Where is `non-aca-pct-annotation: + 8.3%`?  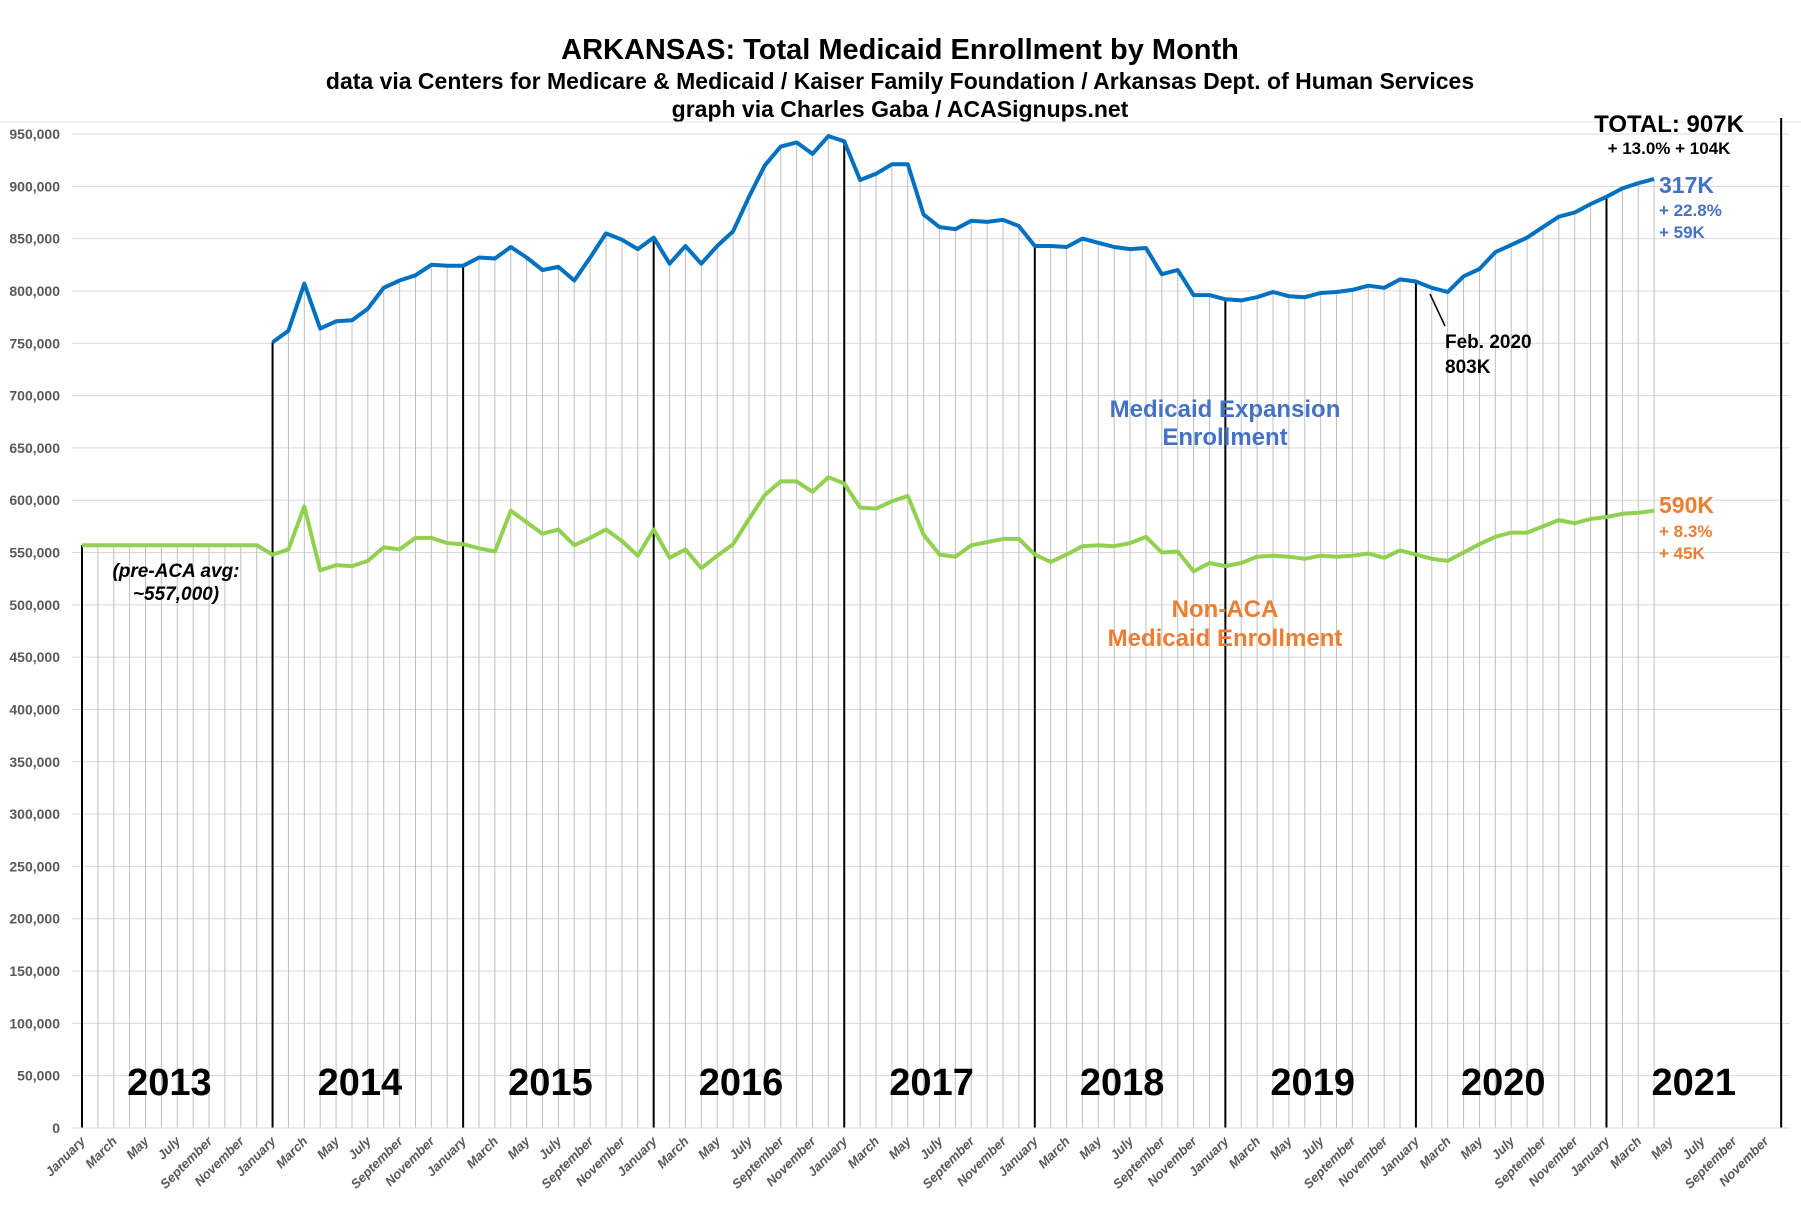 non-aca-pct-annotation: + 8.3% is located at coordinates (1685, 531).